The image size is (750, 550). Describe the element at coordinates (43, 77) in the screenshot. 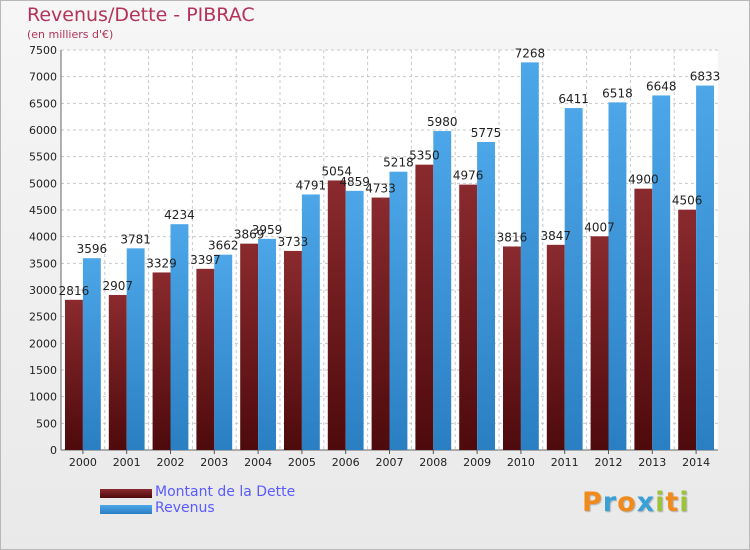

I see `y-tick-label: 7000` at that location.